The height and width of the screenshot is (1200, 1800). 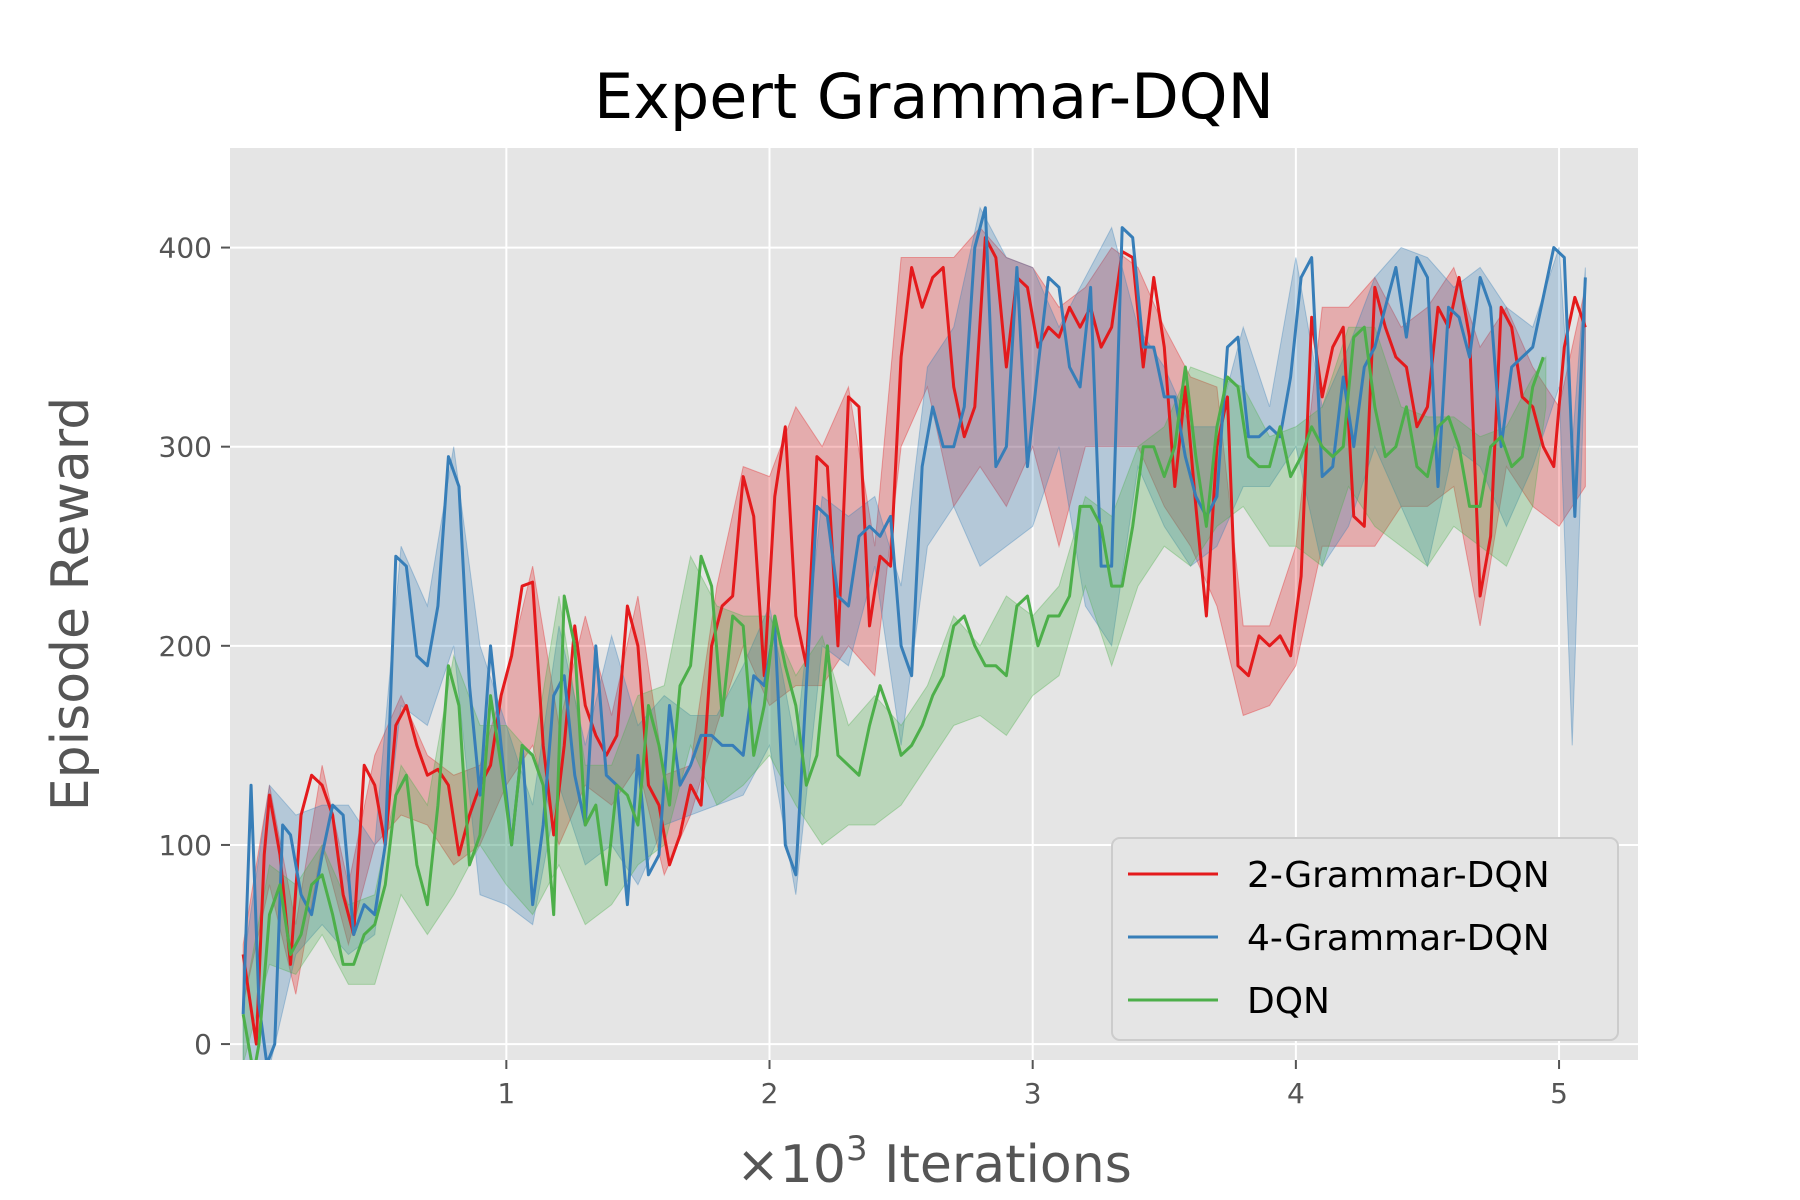 I want to click on legend-label-2-grammar-dqn: 2-Grammar-DQN, so click(x=1398, y=875).